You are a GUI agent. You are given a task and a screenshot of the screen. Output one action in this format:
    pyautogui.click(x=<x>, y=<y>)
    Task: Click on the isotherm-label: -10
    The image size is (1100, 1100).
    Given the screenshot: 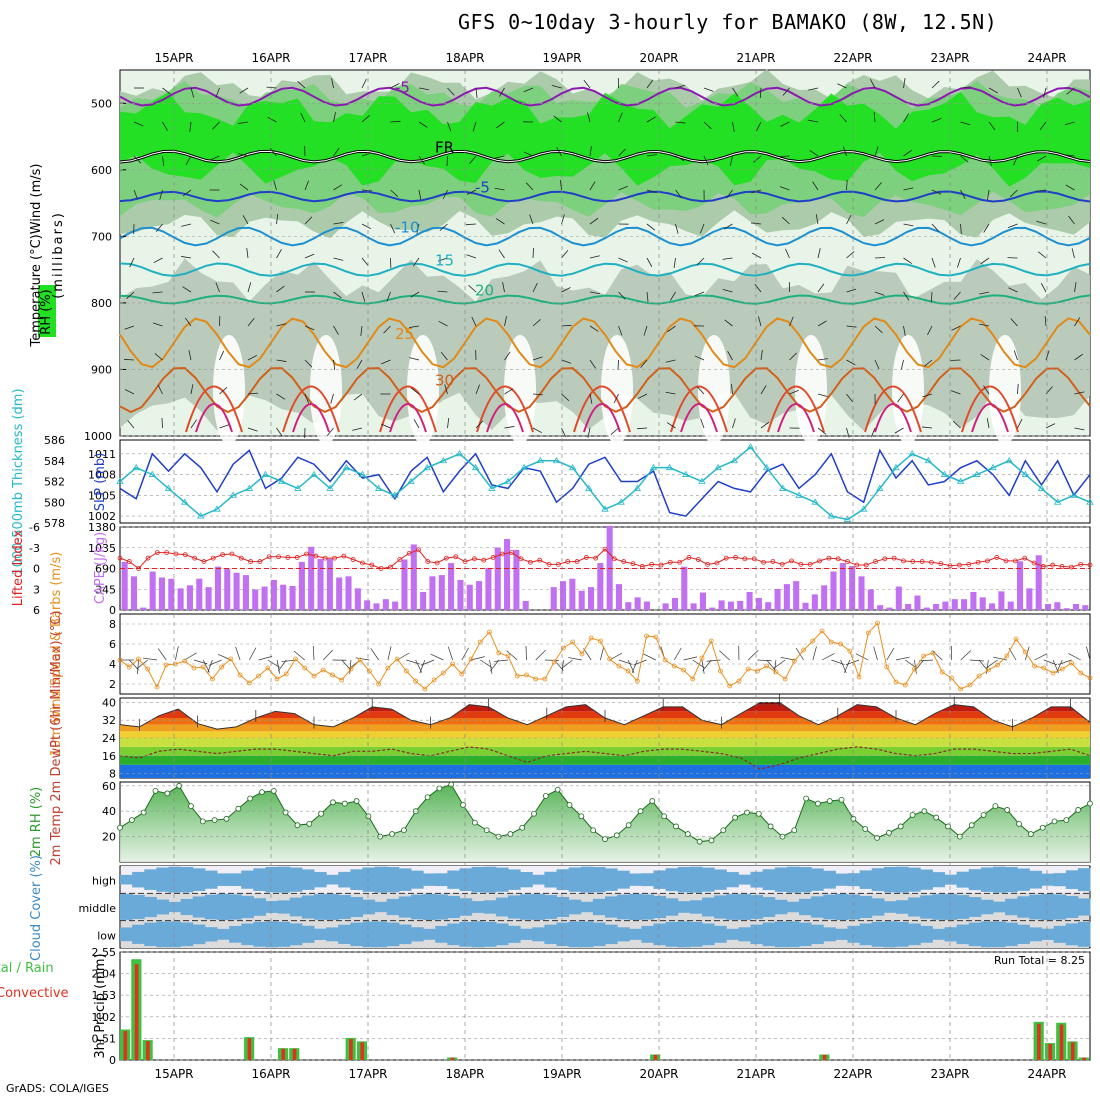 What is the action you would take?
    pyautogui.click(x=407, y=227)
    